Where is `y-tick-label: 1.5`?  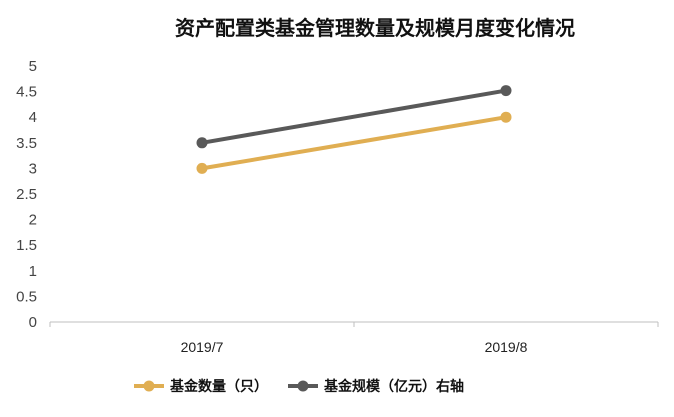
y-tick-label: 1.5 is located at coordinates (26, 245).